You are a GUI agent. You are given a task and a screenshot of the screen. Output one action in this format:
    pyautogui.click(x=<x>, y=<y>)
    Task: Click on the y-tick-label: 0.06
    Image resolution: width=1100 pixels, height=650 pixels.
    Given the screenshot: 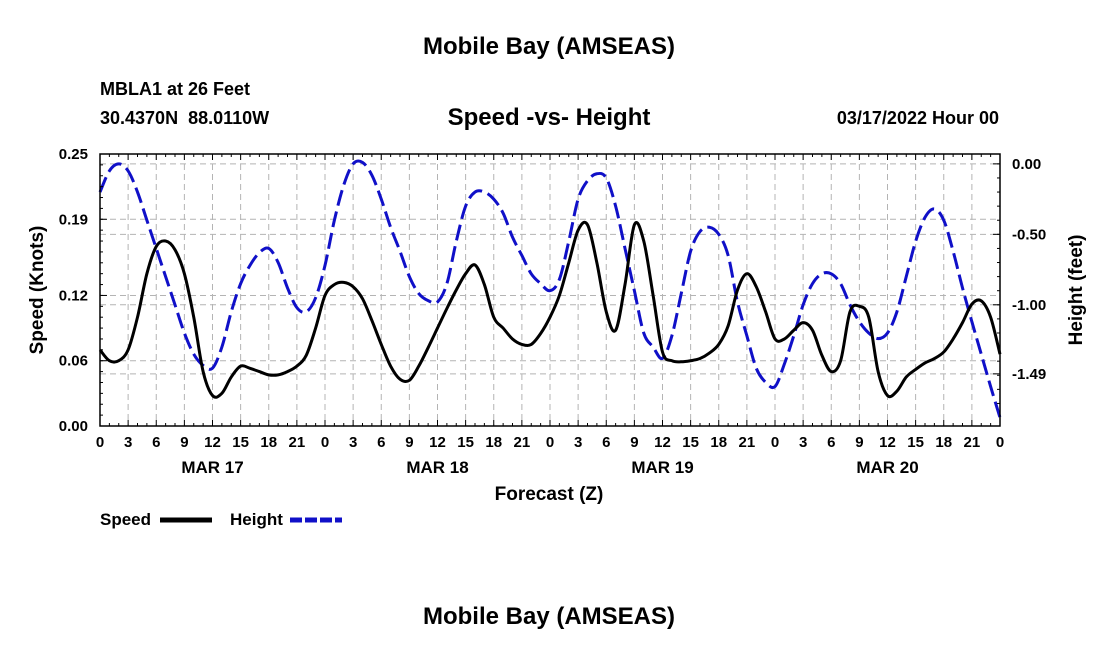 What is the action you would take?
    pyautogui.click(x=73, y=361)
    